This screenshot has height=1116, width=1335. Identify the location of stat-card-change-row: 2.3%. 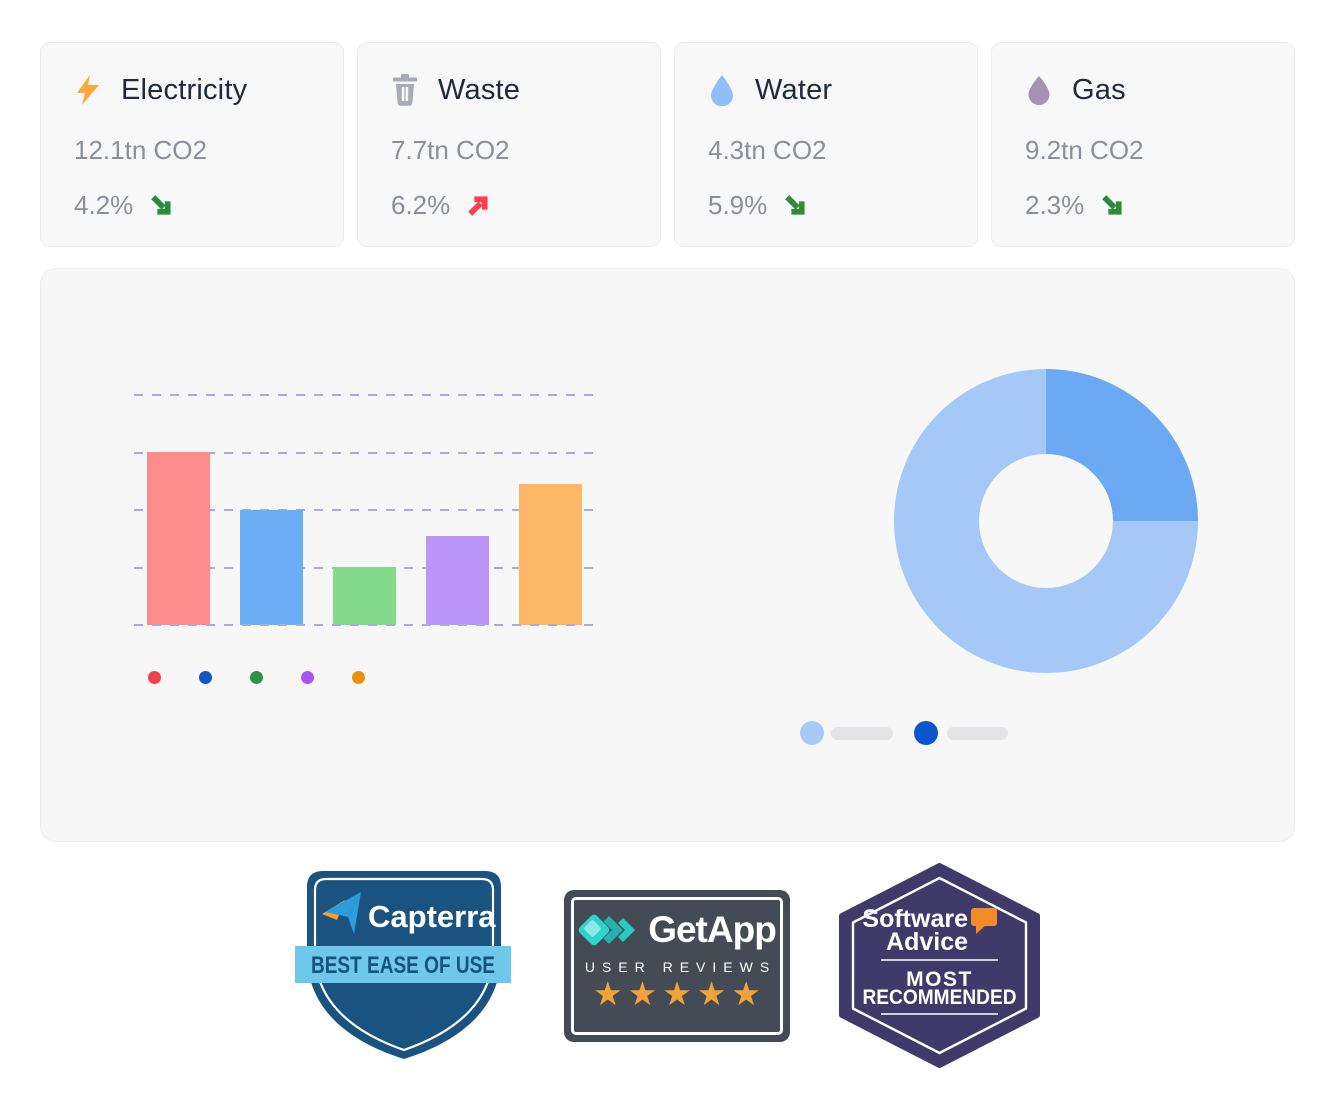
(1159, 205).